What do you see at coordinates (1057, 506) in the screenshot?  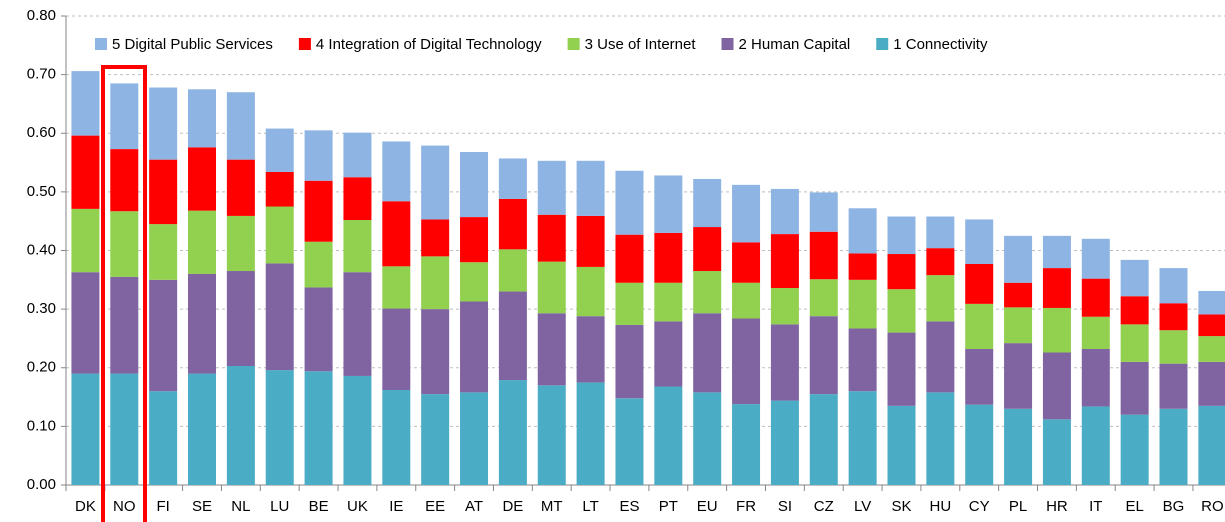 I see `x-tick-label: HR` at bounding box center [1057, 506].